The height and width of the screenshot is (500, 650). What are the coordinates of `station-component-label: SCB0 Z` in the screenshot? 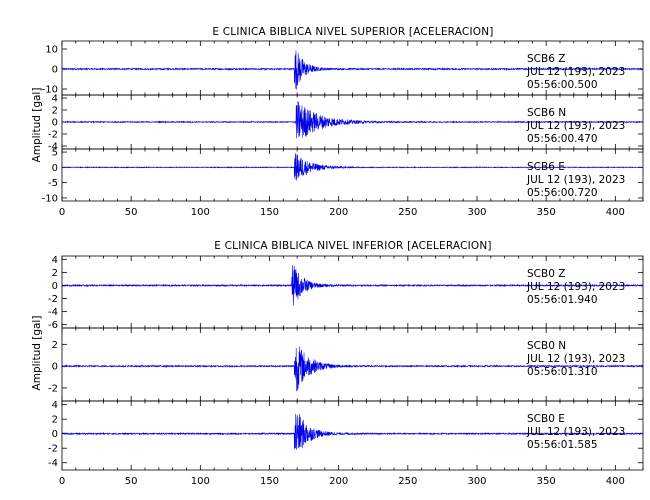 It's located at (546, 274).